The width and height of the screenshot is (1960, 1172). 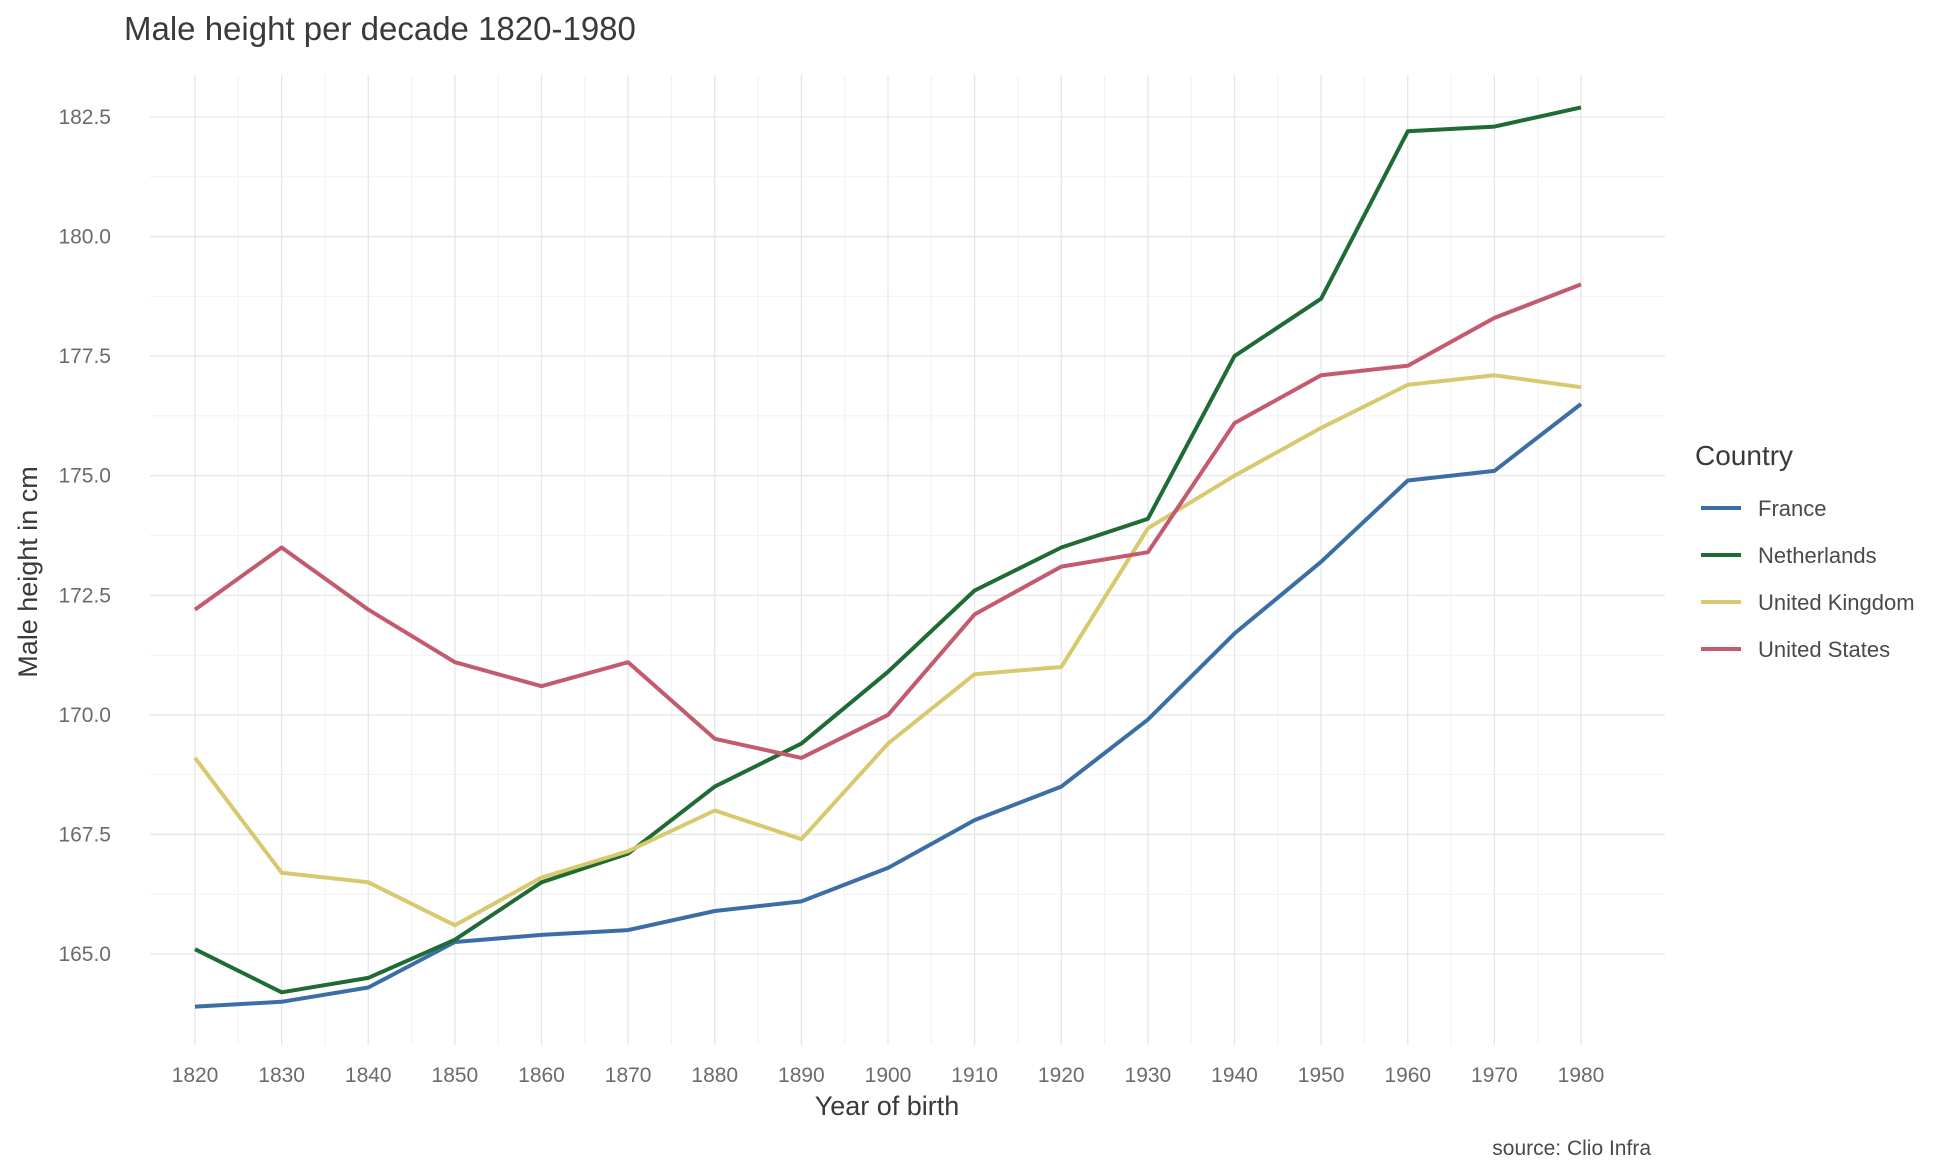 I want to click on y-axis-ticks: 165.0 167.5 170.0 172.5 175.0 177.5 180.0 182.5, so click(x=84, y=536).